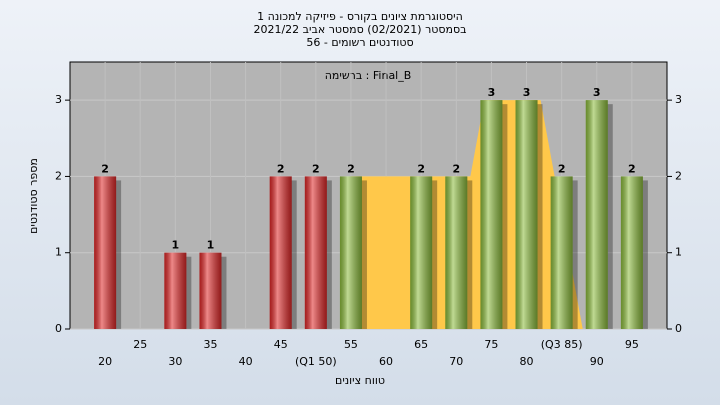 The width and height of the screenshot is (720, 405). I want to click on x-axis-label: טווח ציונים, so click(360, 380).